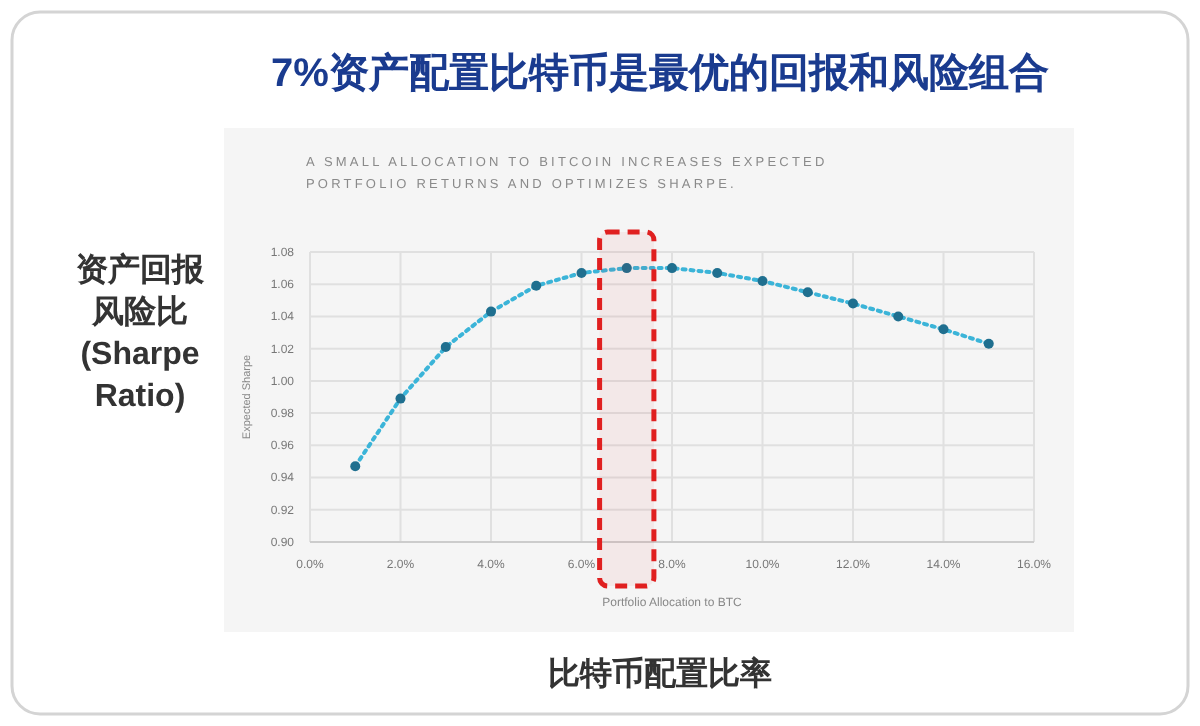 Image resolution: width=1200 pixels, height=726 pixels. What do you see at coordinates (660, 673) in the screenshot?
I see `text: 比特币配置比率` at bounding box center [660, 673].